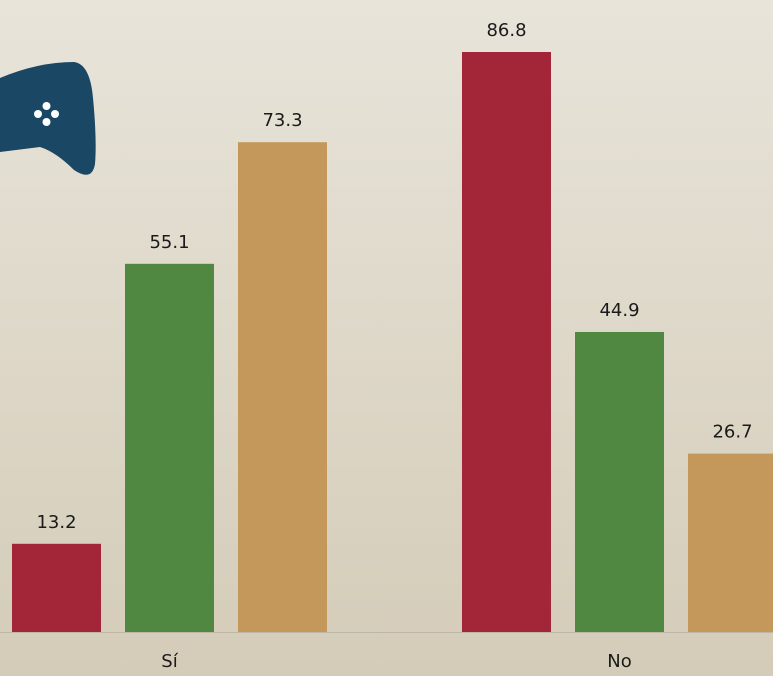 The image size is (773, 676). What do you see at coordinates (282, 120) in the screenshot?
I see `value-label: 73.3` at bounding box center [282, 120].